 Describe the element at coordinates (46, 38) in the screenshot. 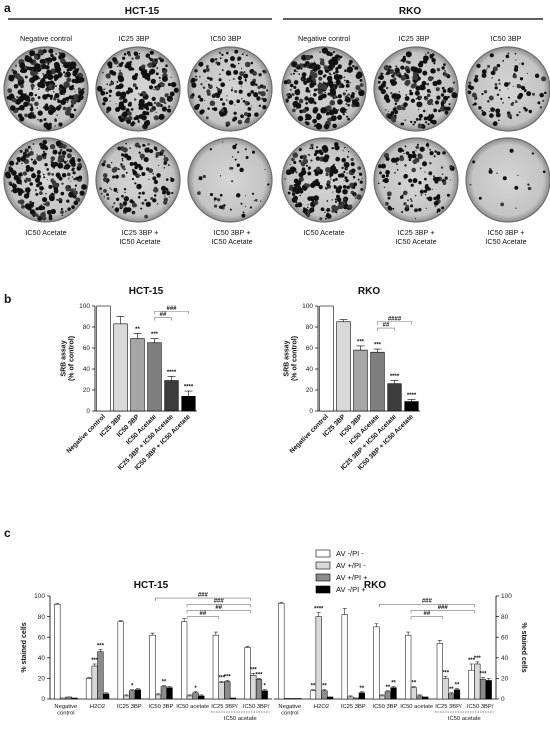

I see `plate-label-hct-negative: Negative control` at that location.